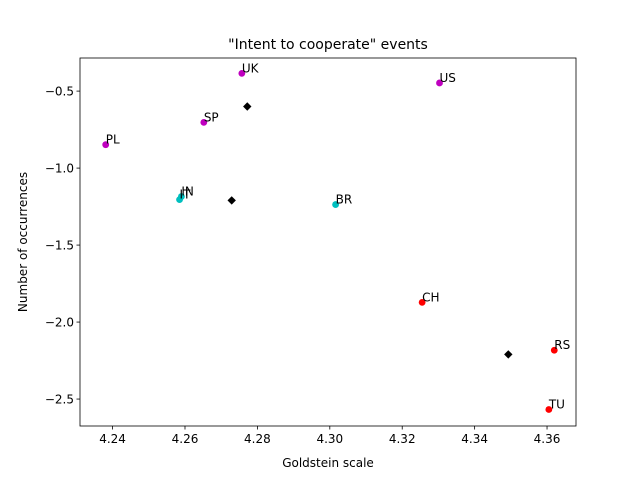 The height and width of the screenshot is (484, 640). What do you see at coordinates (204, 122) in the screenshot?
I see `data-point-sp` at bounding box center [204, 122].